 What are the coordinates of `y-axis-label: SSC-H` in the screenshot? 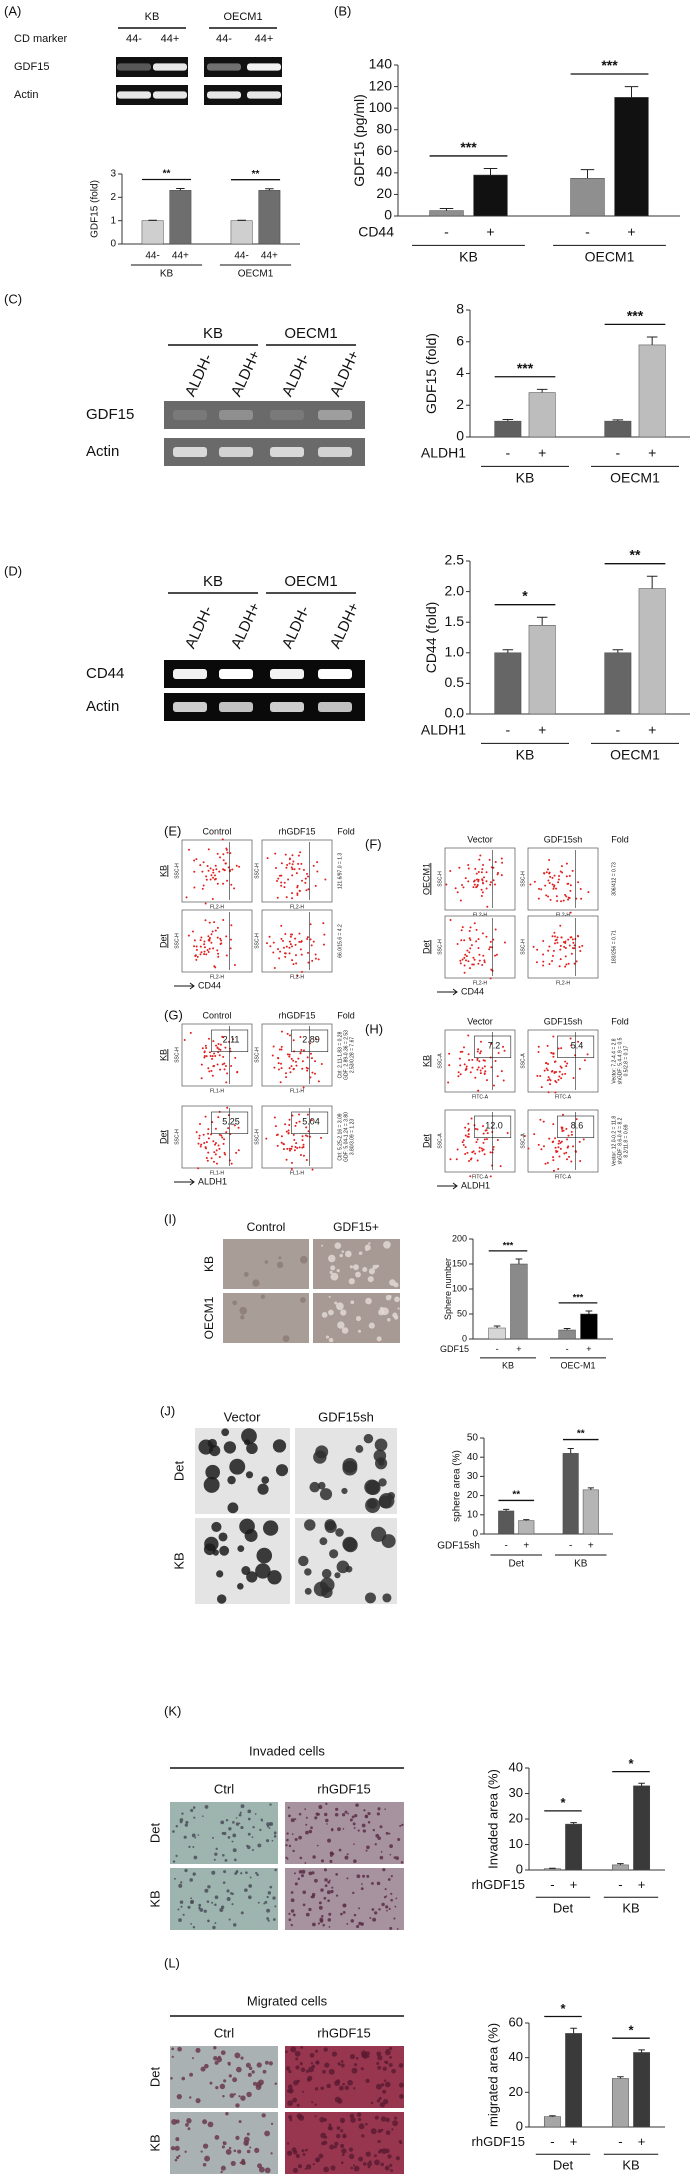 It's located at (177, 1137).